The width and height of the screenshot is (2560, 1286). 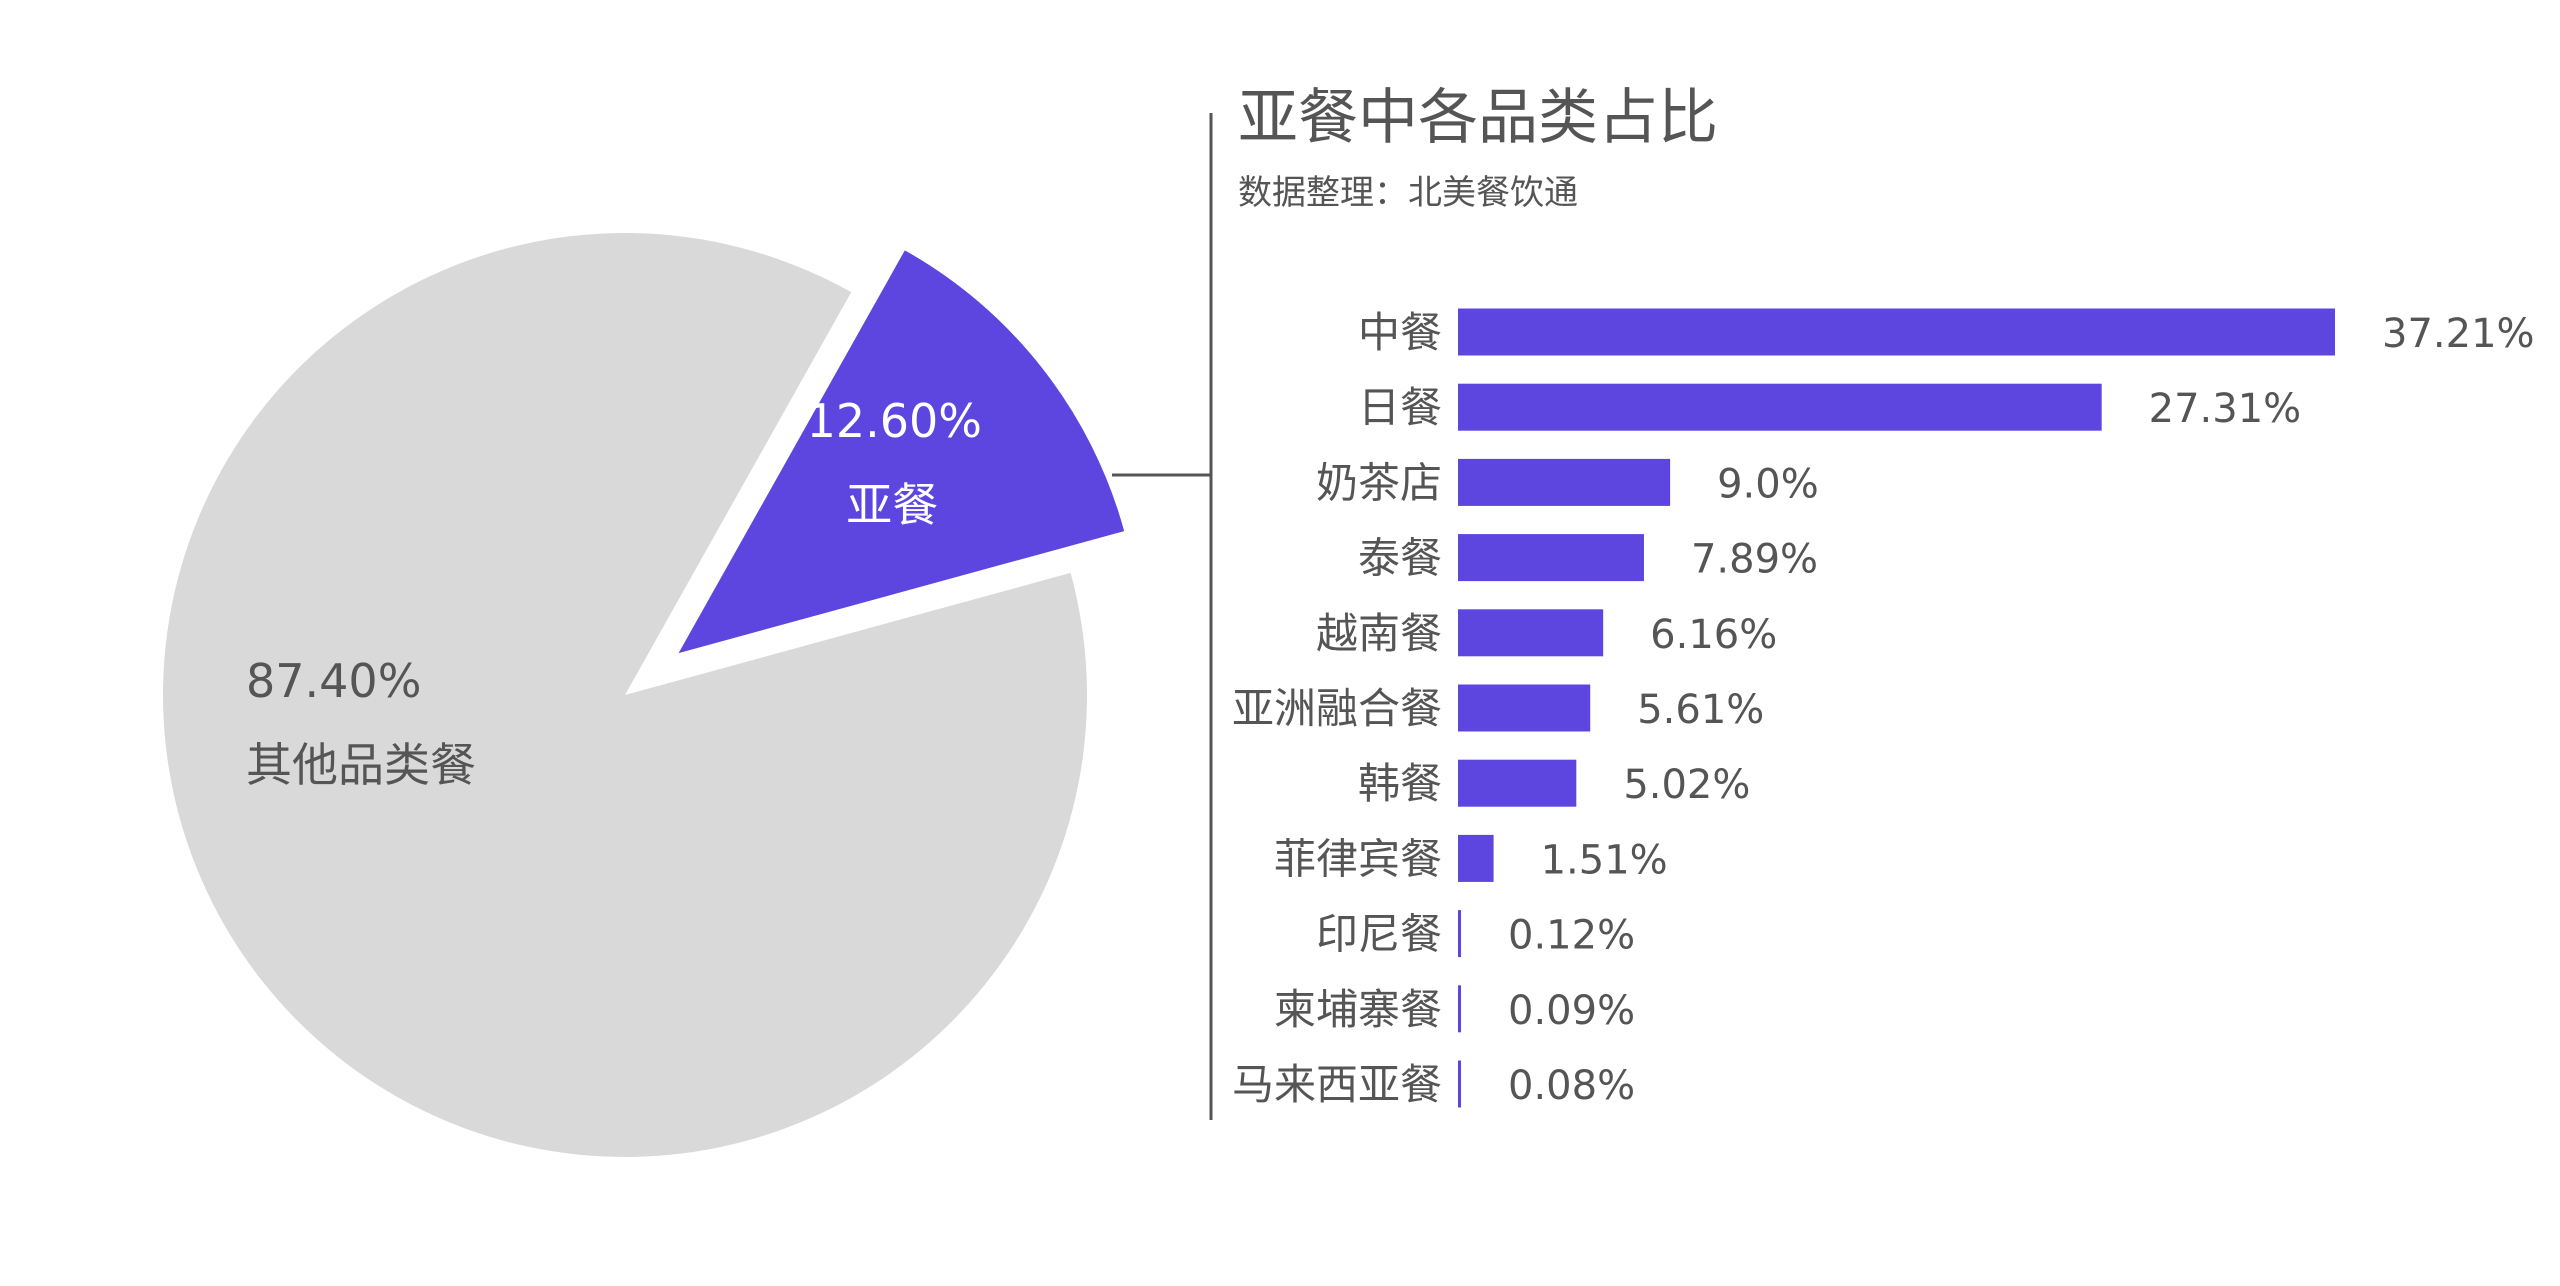 I want to click on bar-category-label: 奶茶店, so click(x=1379, y=482).